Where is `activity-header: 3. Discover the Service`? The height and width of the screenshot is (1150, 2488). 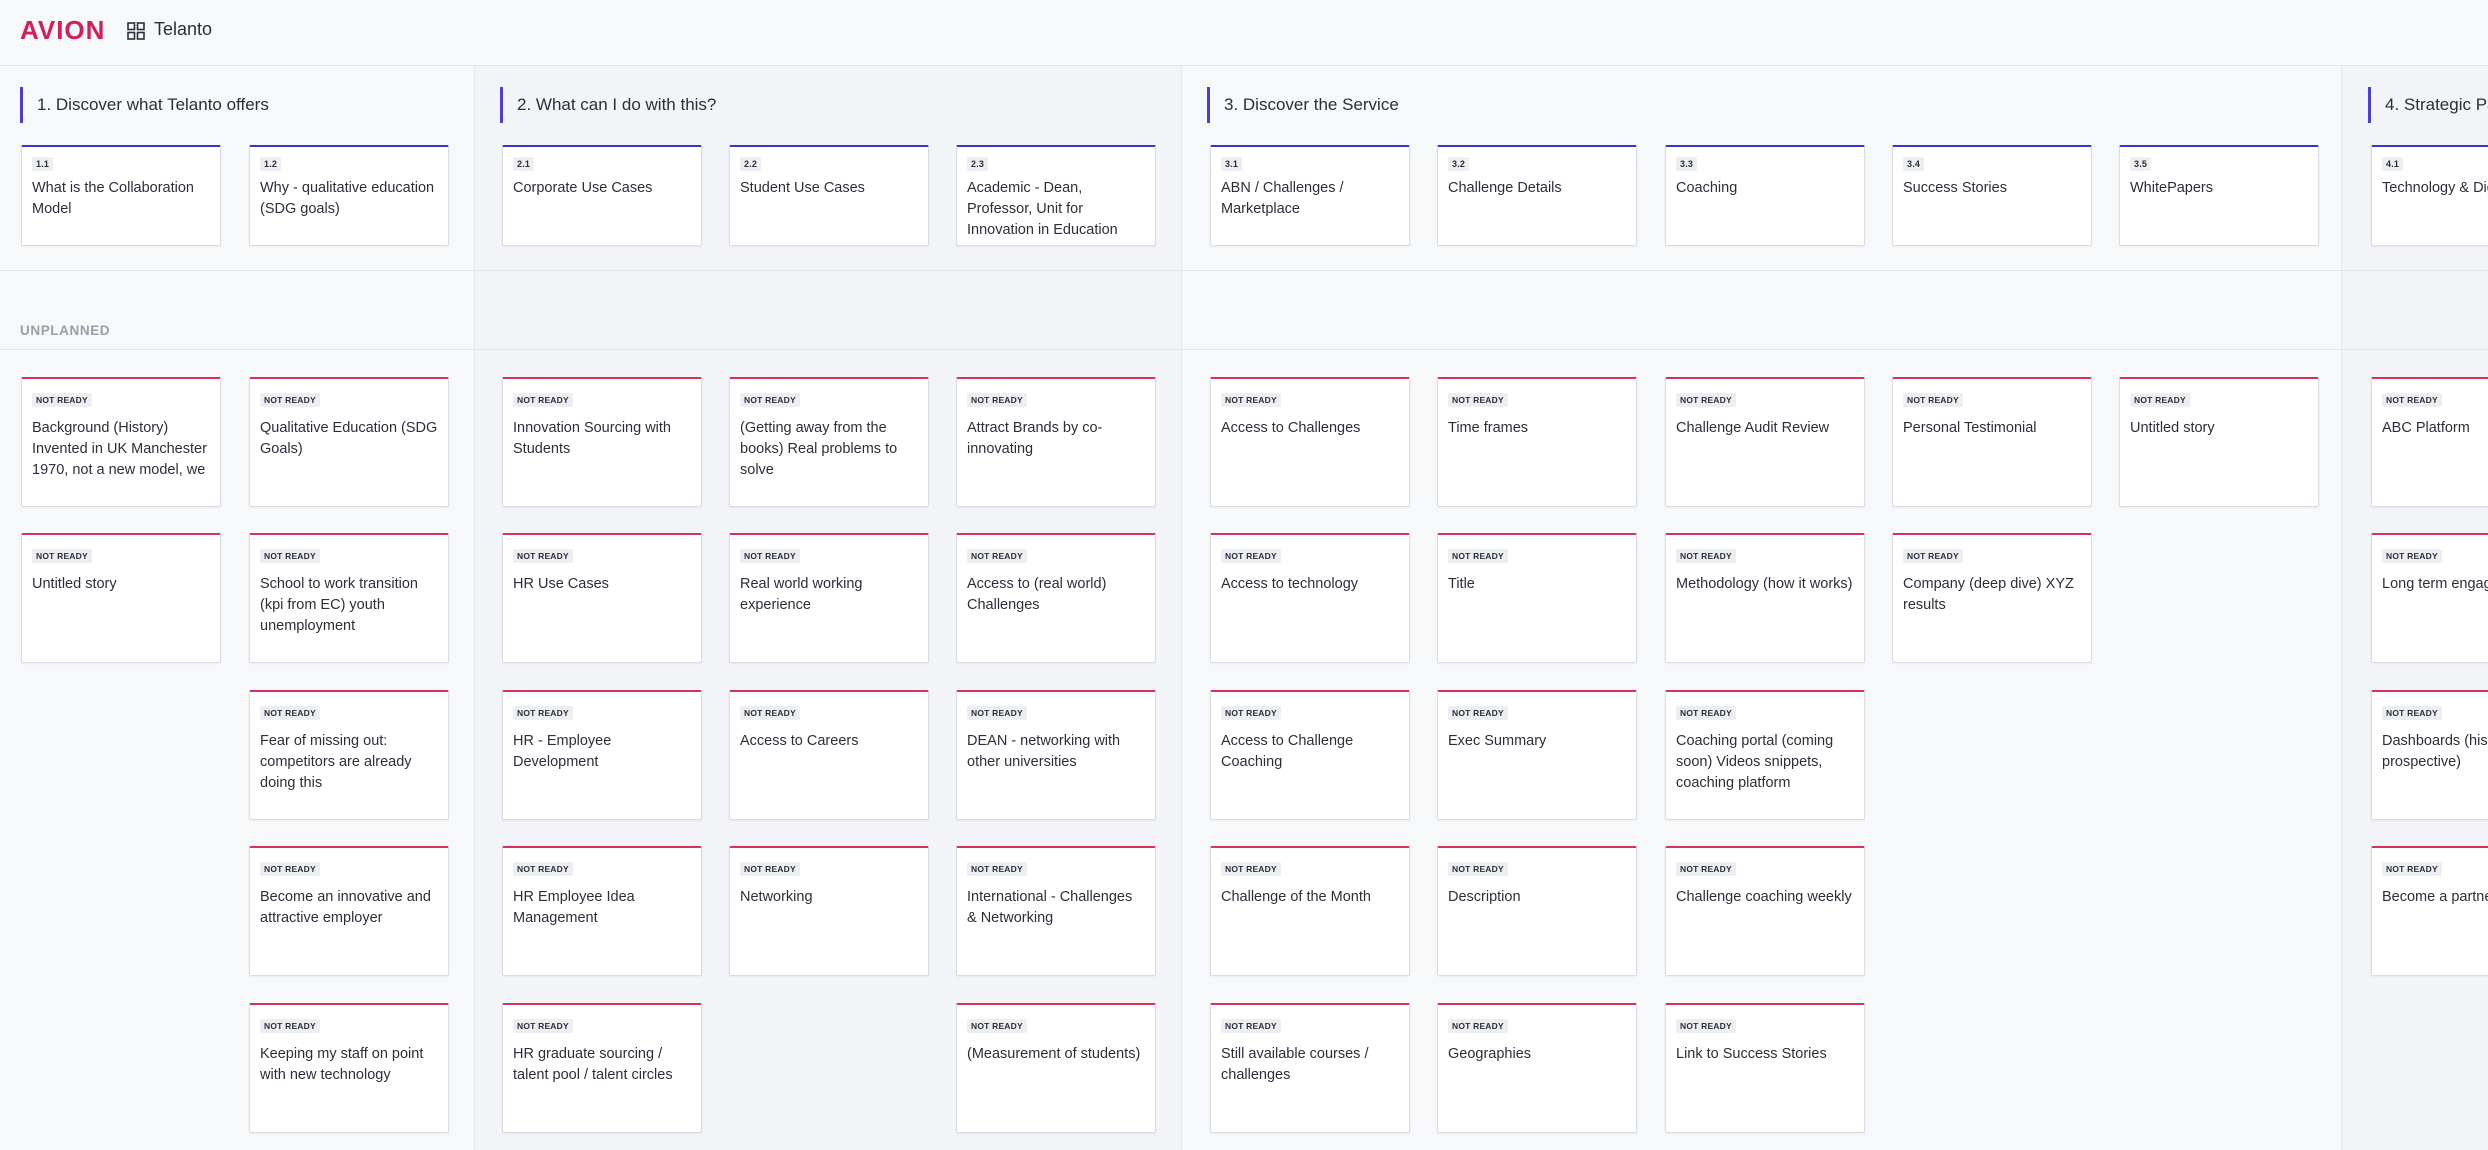 activity-header: 3. Discover the Service is located at coordinates (1774, 105).